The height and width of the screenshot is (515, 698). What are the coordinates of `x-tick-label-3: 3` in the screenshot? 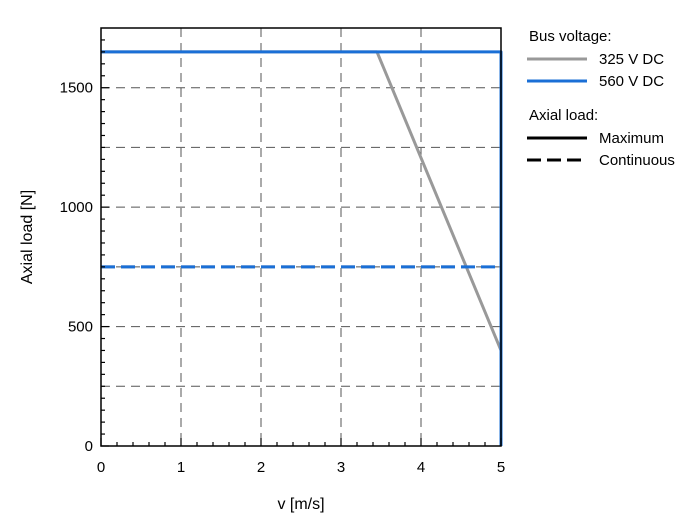 It's located at (341, 467).